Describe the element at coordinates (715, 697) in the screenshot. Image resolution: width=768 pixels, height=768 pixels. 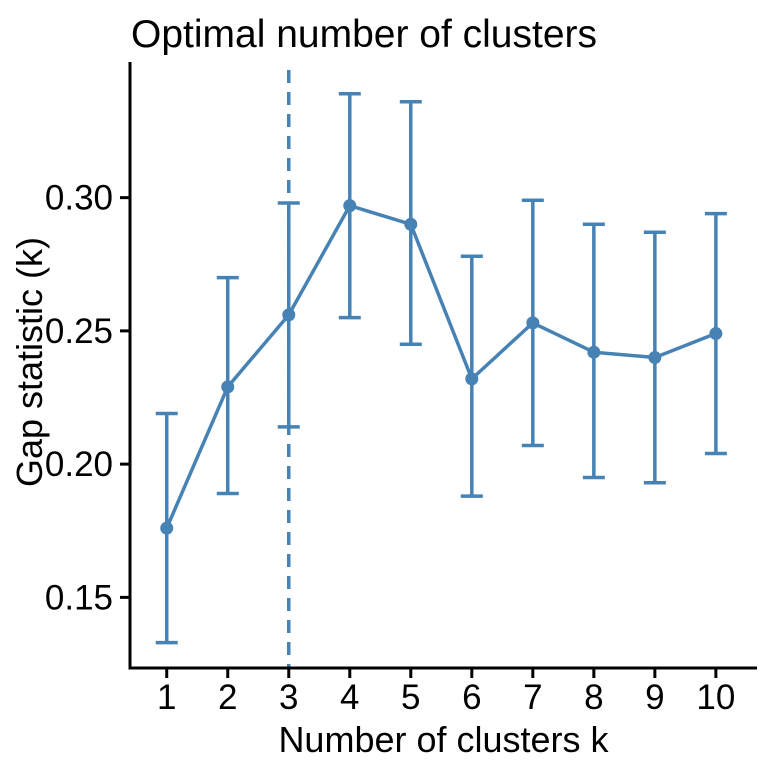
I see `x-tick-label: 10` at that location.